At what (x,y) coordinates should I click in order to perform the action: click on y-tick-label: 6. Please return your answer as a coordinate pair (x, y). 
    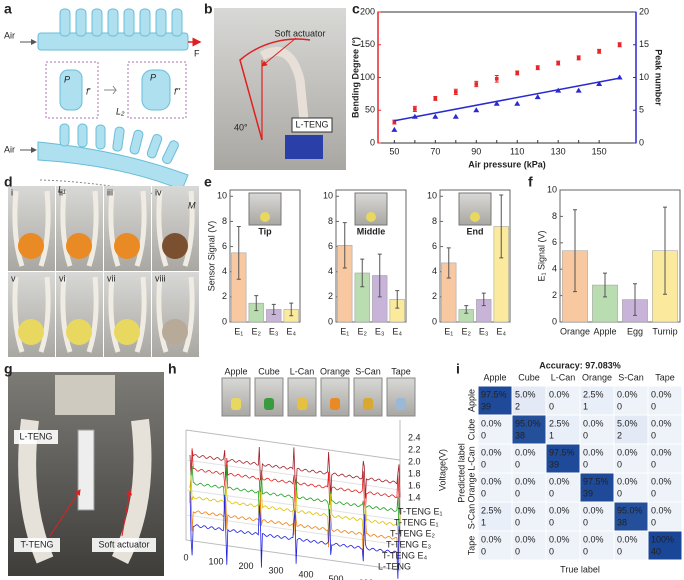
    Looking at the image, I should click on (434, 246).